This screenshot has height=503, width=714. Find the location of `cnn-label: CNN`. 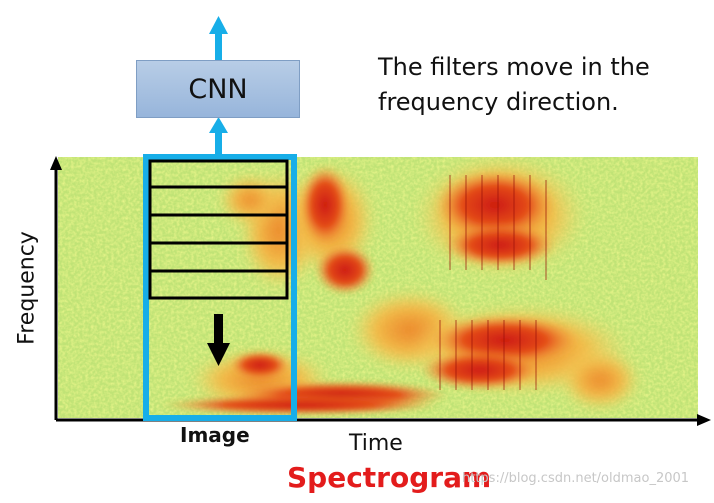

cnn-label: CNN is located at coordinates (218, 89).